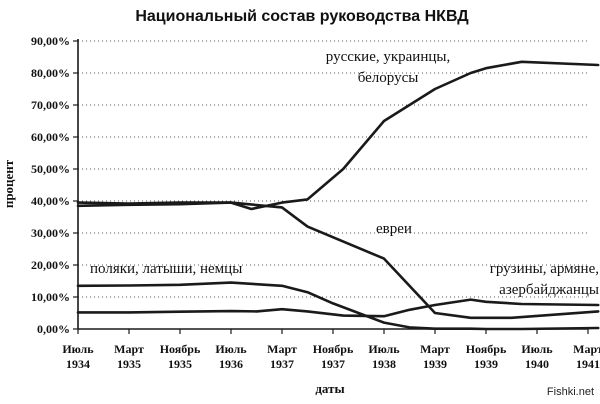 The image size is (600, 404). I want to click on x-tick-label: Март 1937, so click(282, 356).